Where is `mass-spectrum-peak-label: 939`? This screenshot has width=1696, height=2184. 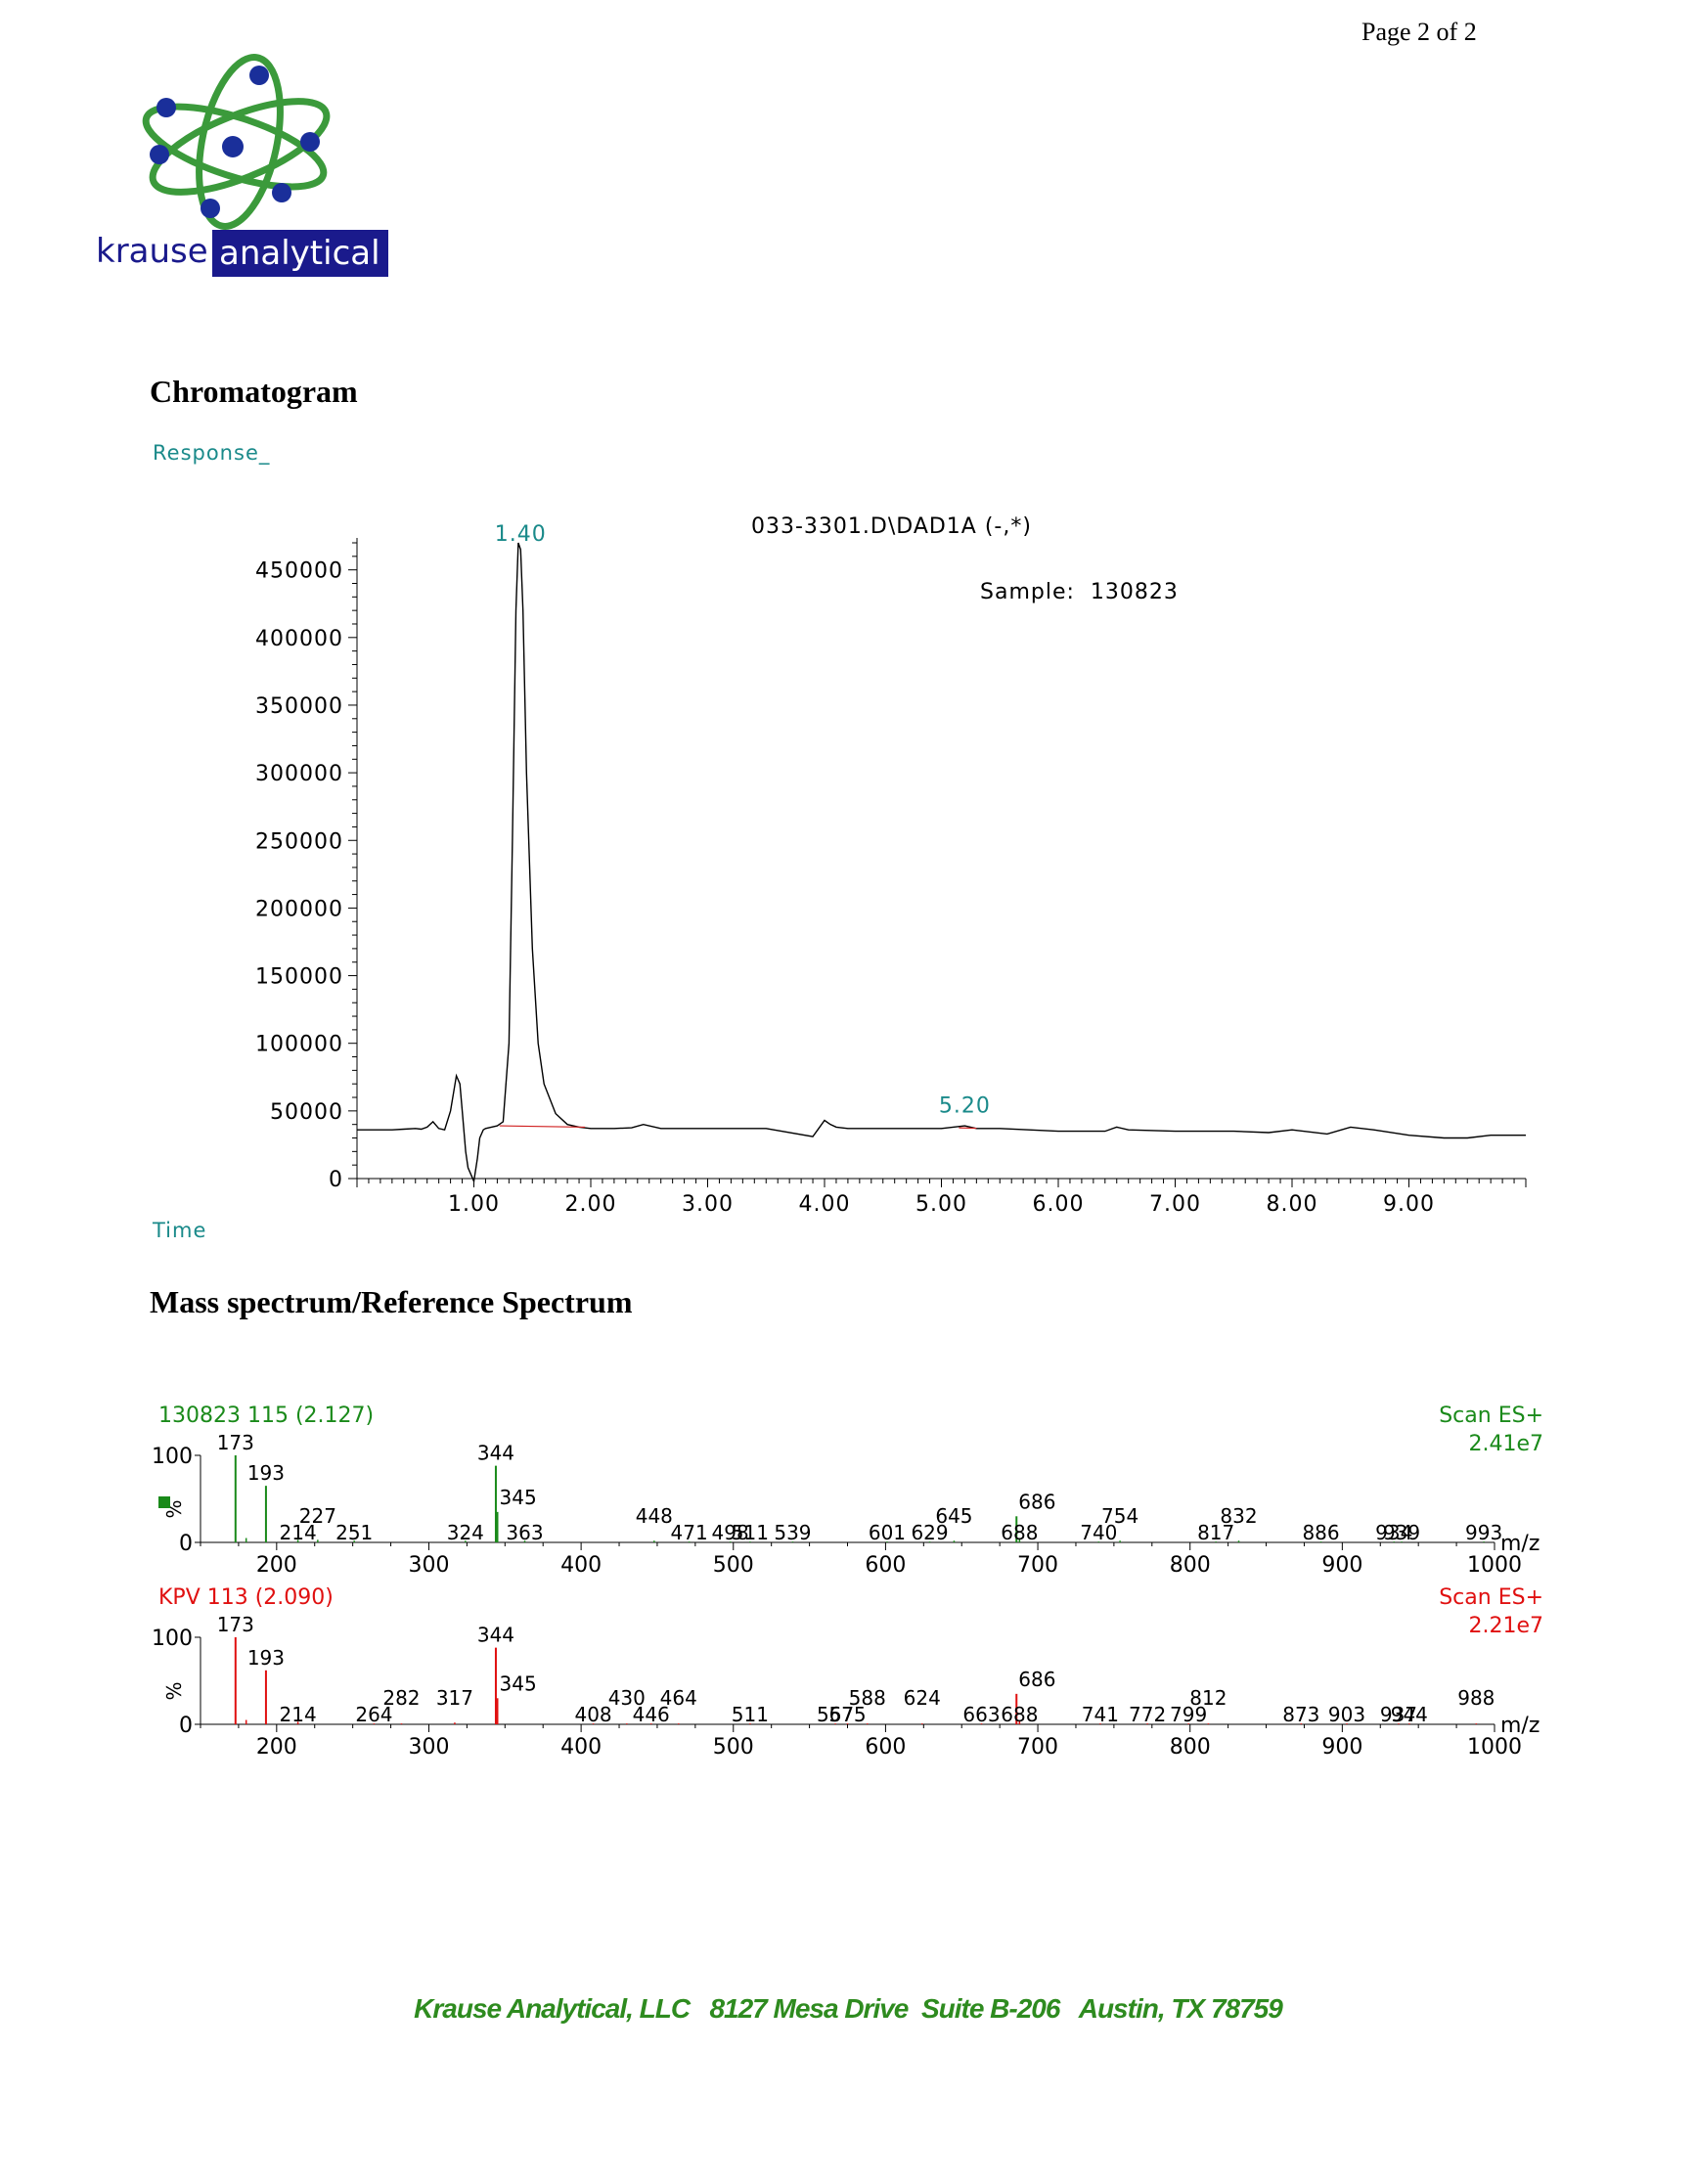
mass-spectrum-peak-label: 939 is located at coordinates (1402, 1532).